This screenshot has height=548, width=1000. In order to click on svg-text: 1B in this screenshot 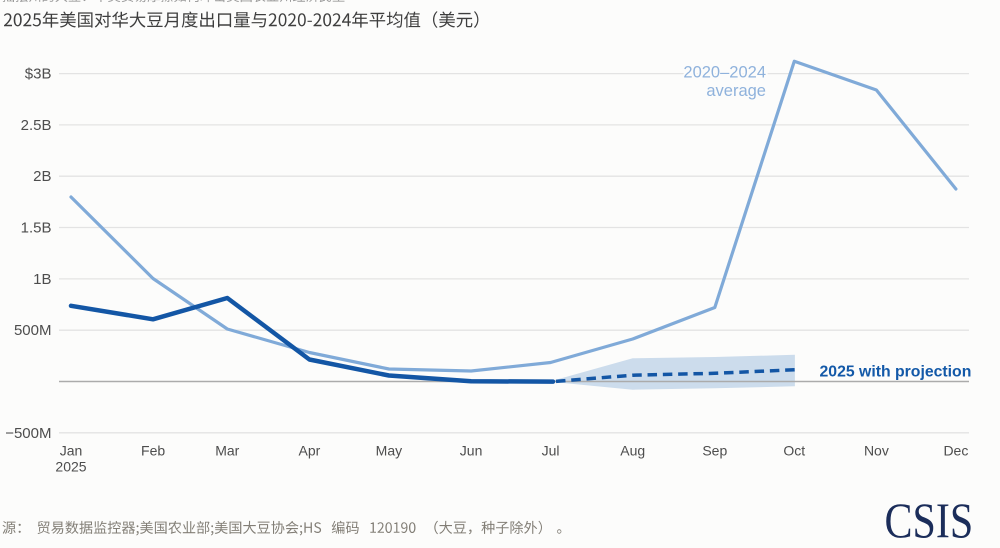, I will do `click(42, 279)`.